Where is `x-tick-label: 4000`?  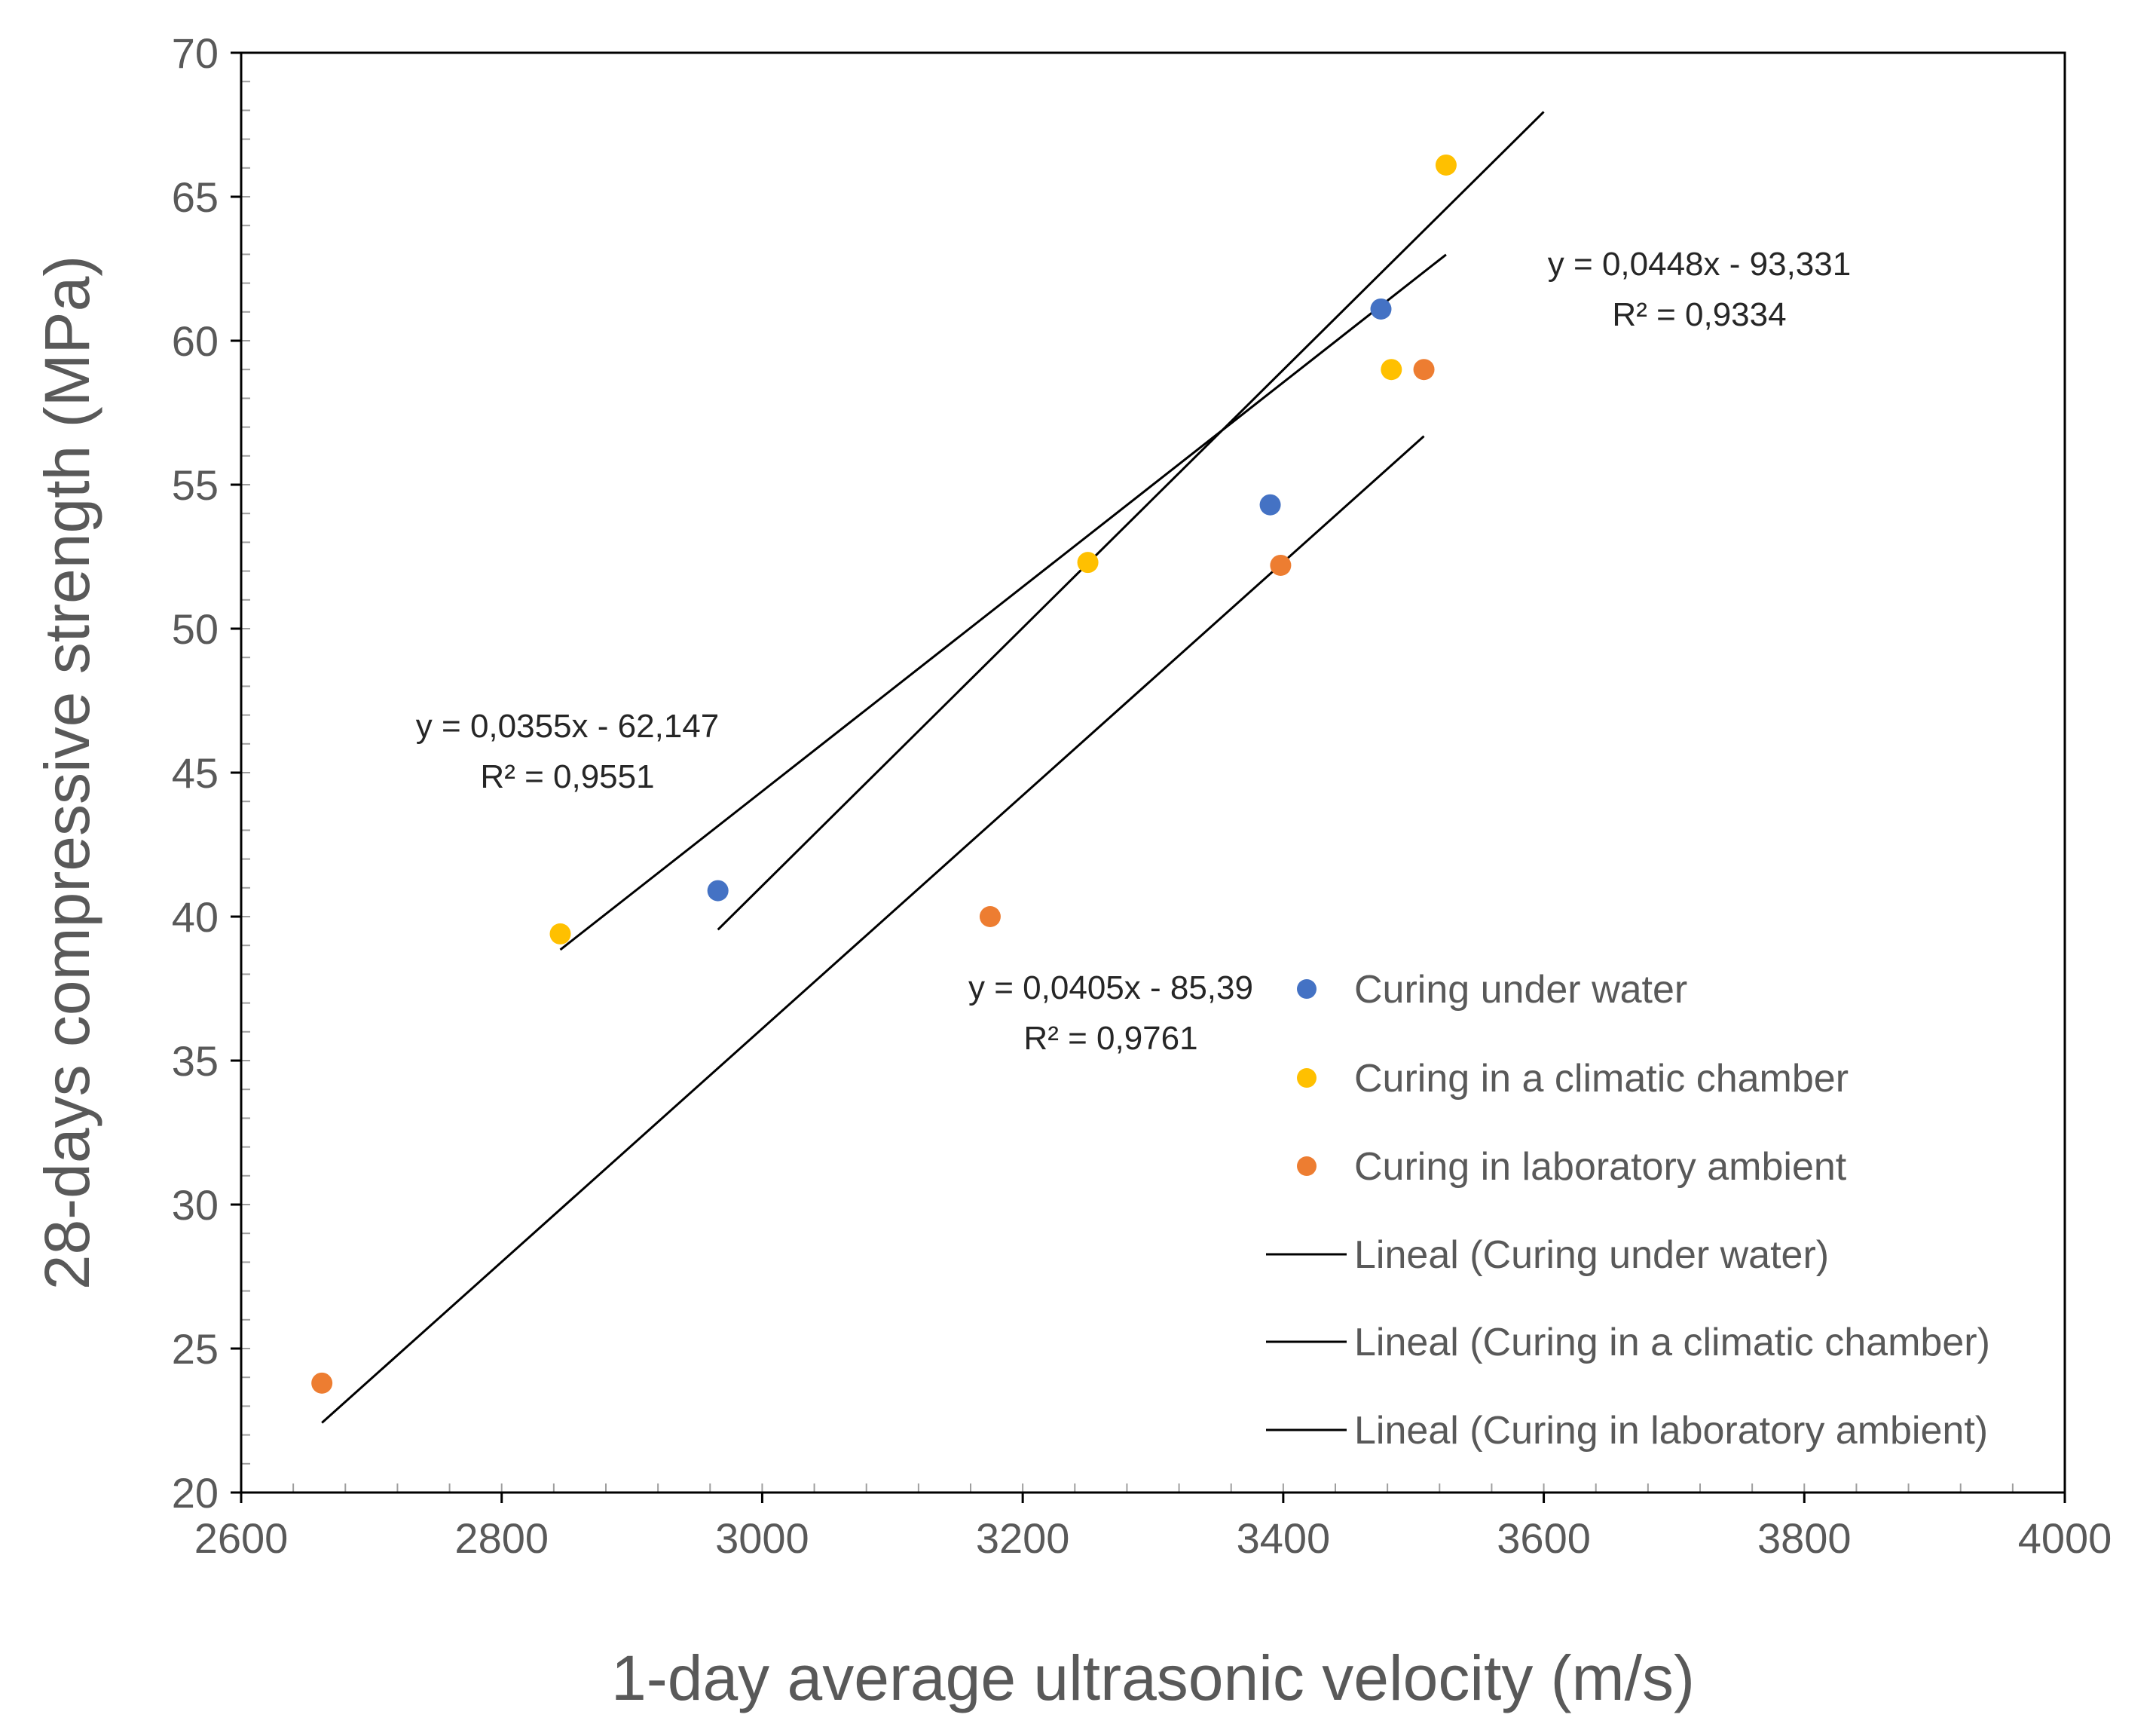 x-tick-label: 4000 is located at coordinates (2065, 1538).